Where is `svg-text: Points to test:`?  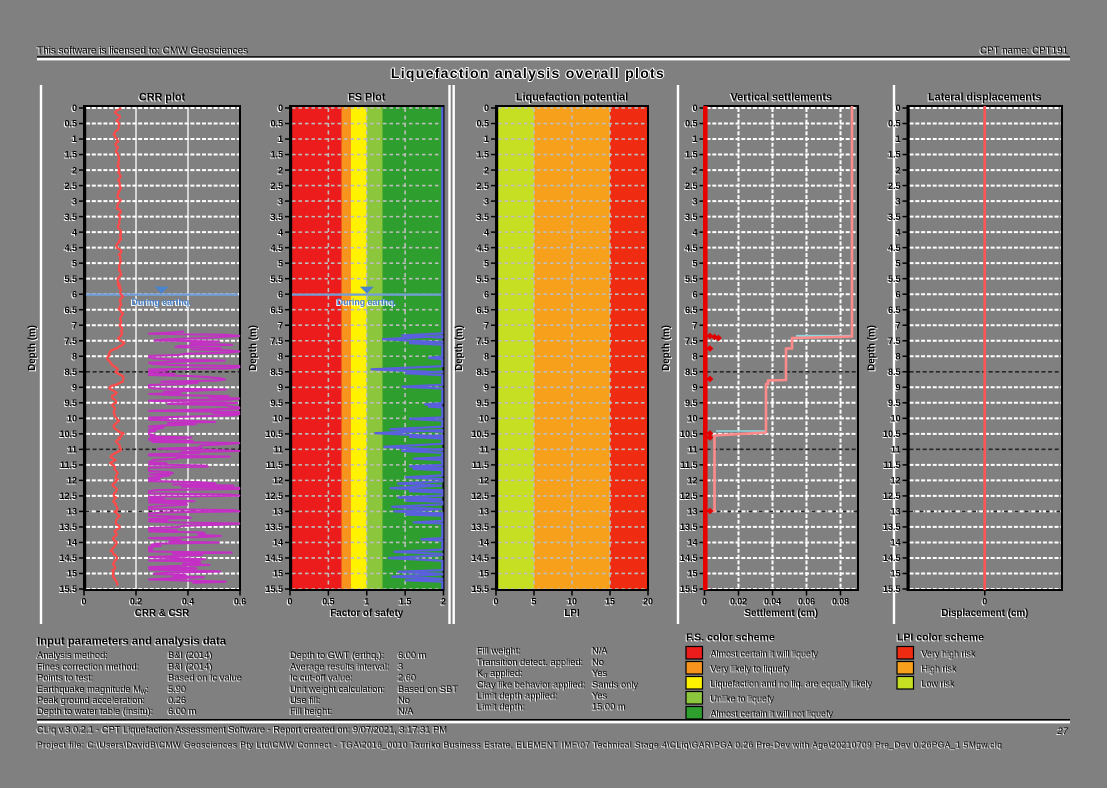 svg-text: Points to test: is located at coordinates (64, 679).